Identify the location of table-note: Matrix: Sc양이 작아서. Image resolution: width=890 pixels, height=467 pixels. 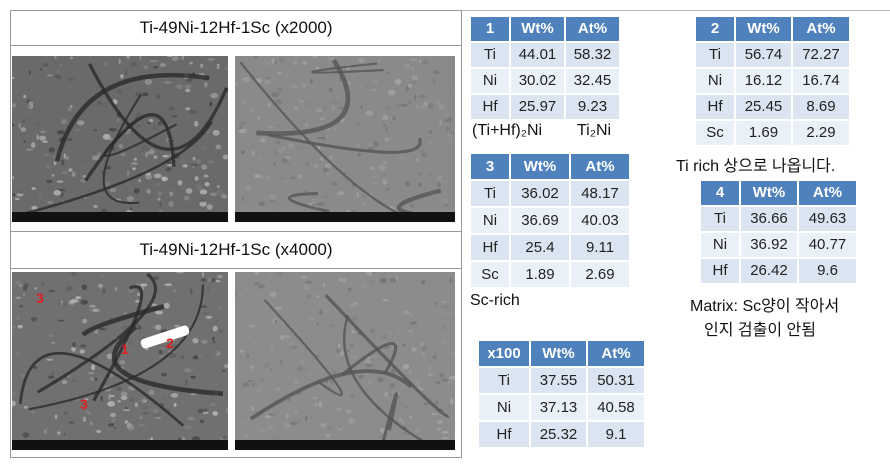
(765, 306).